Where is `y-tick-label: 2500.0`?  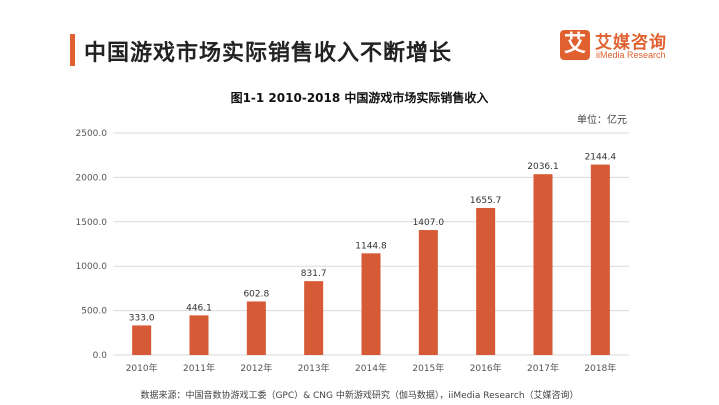 y-tick-label: 2500.0 is located at coordinates (92, 134).